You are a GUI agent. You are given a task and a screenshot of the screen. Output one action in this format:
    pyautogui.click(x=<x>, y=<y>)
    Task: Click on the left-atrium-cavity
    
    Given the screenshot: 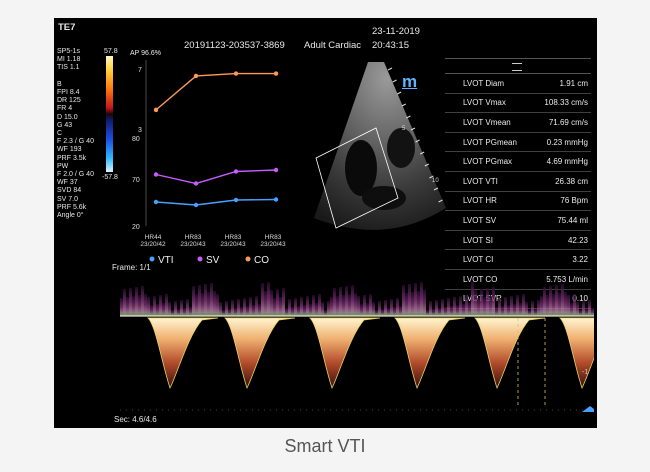 What is the action you would take?
    pyautogui.click(x=401, y=148)
    